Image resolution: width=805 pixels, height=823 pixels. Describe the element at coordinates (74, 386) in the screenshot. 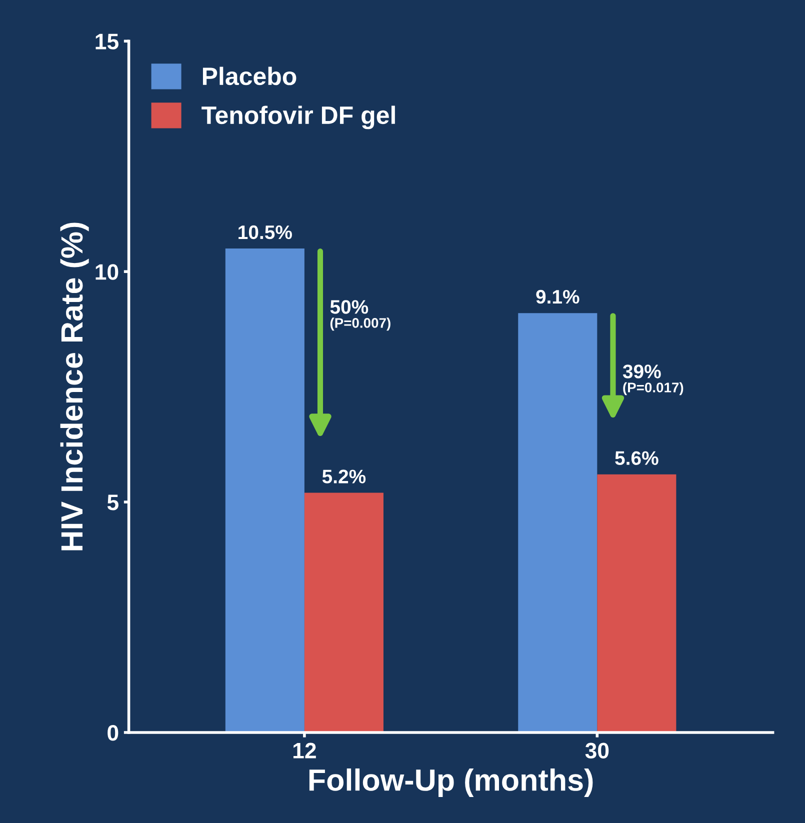

I see `y-axis-title: HIV Incidence Rate (%)` at that location.